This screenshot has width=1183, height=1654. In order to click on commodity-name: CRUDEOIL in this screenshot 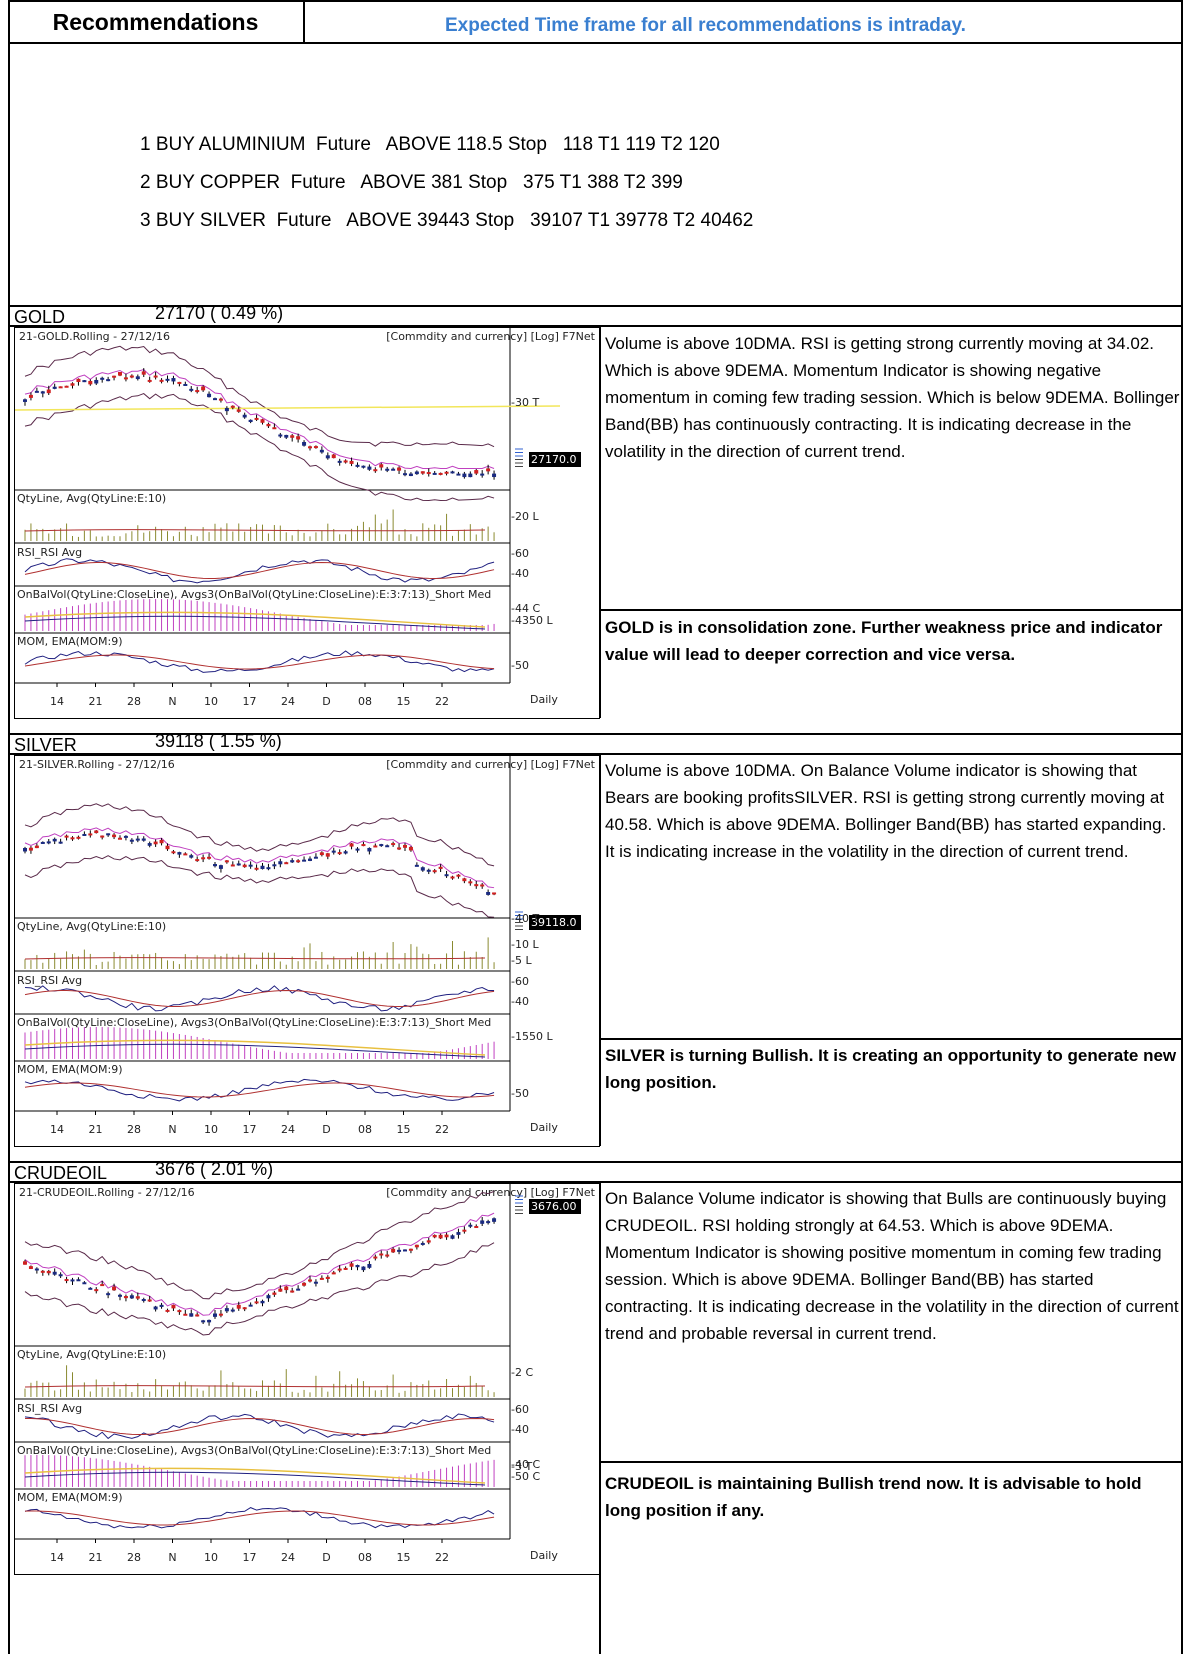, I will do `click(61, 1173)`.